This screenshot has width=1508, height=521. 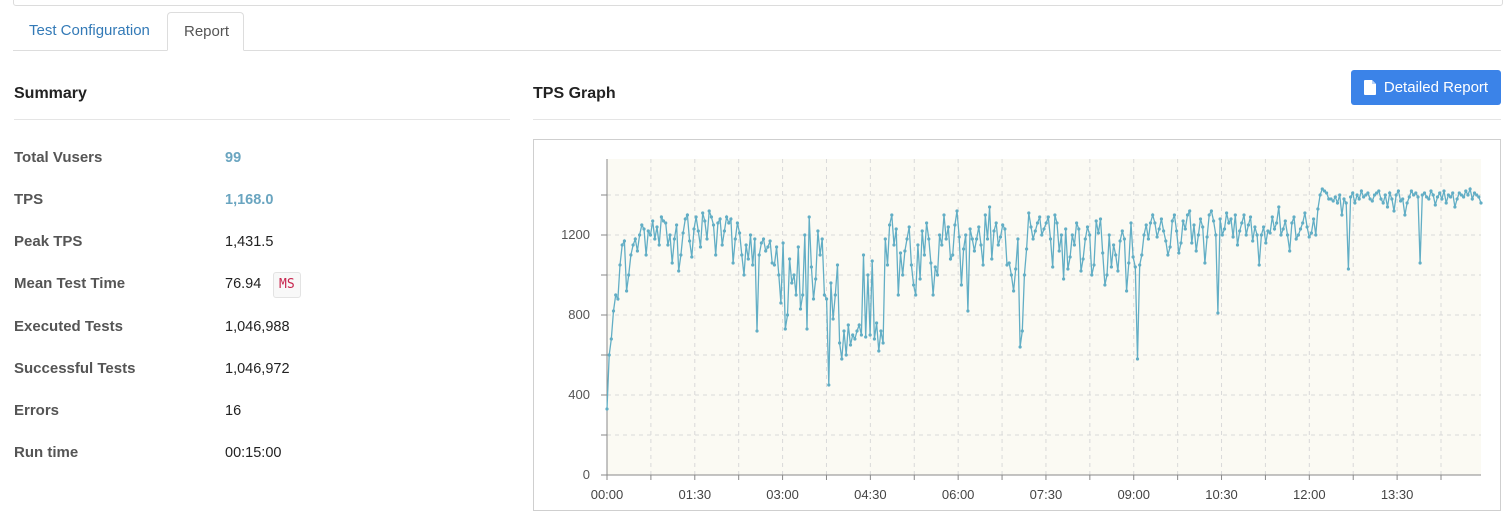 I want to click on summary-title: Summary, so click(x=50, y=93).